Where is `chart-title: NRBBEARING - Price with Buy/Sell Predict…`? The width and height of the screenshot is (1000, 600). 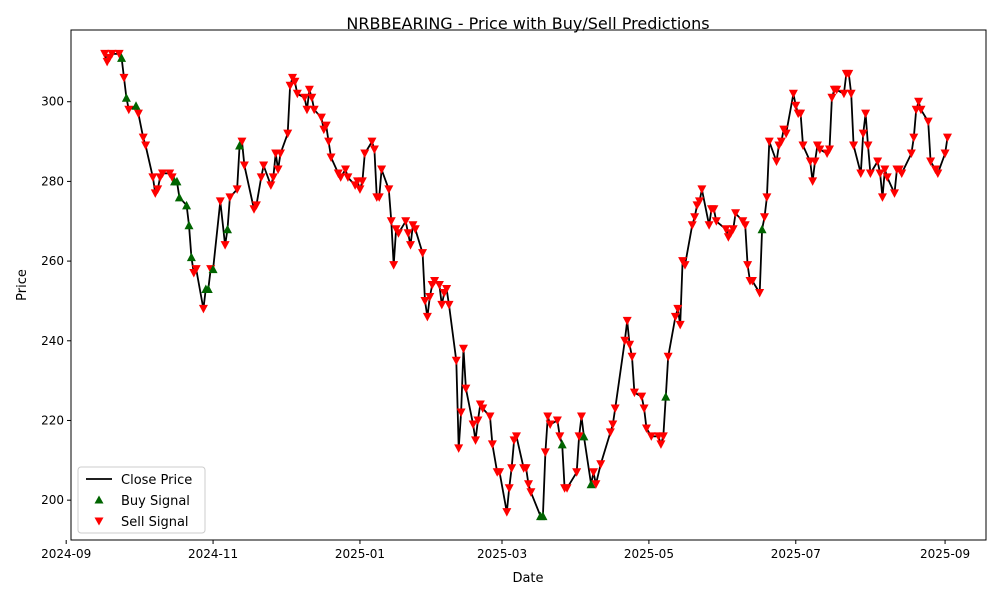
chart-title: NRBBEARING - Price with Buy/Sell Predict… is located at coordinates (527, 23).